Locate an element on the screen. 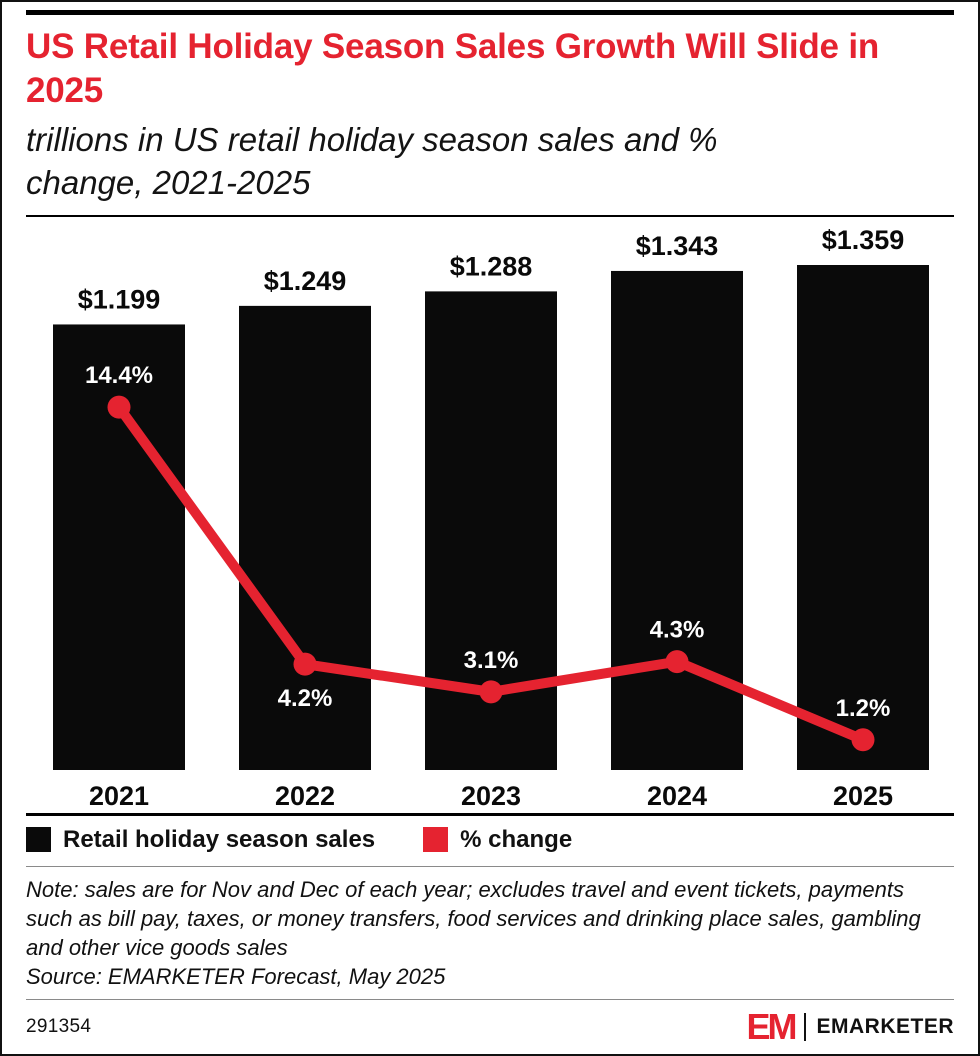  bar-value-label-2025: $1.359 is located at coordinates (863, 240).